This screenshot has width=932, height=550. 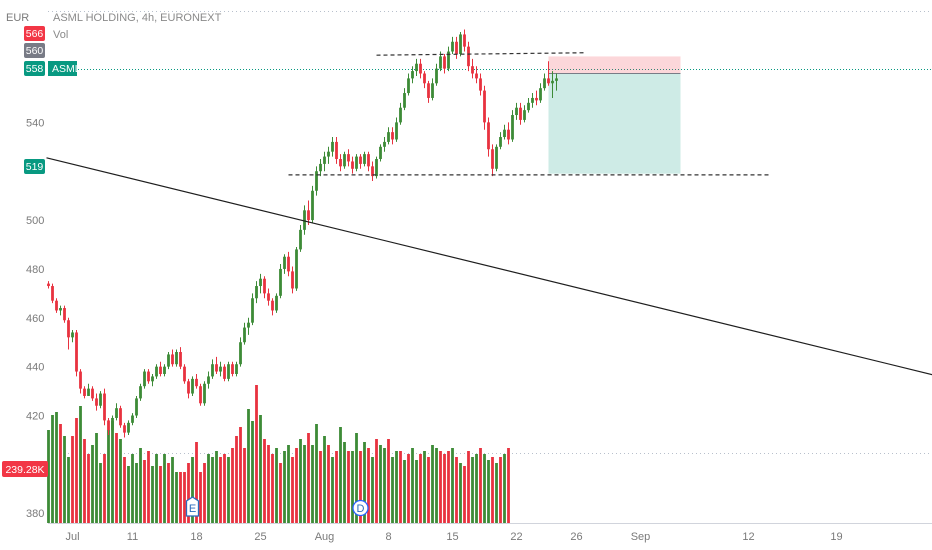 I want to click on time-tick-label: 8, so click(x=388, y=537).